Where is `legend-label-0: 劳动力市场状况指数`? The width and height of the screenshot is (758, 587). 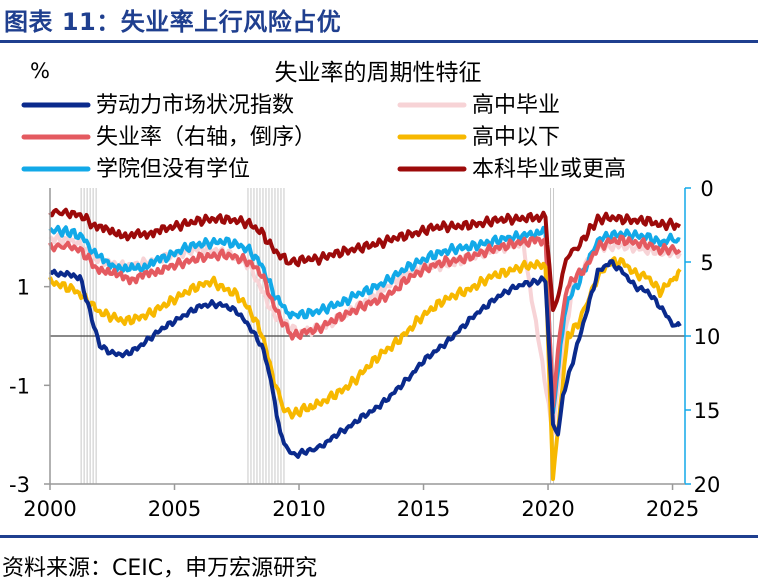 legend-label-0: 劳动力市场状况指数 is located at coordinates (195, 105).